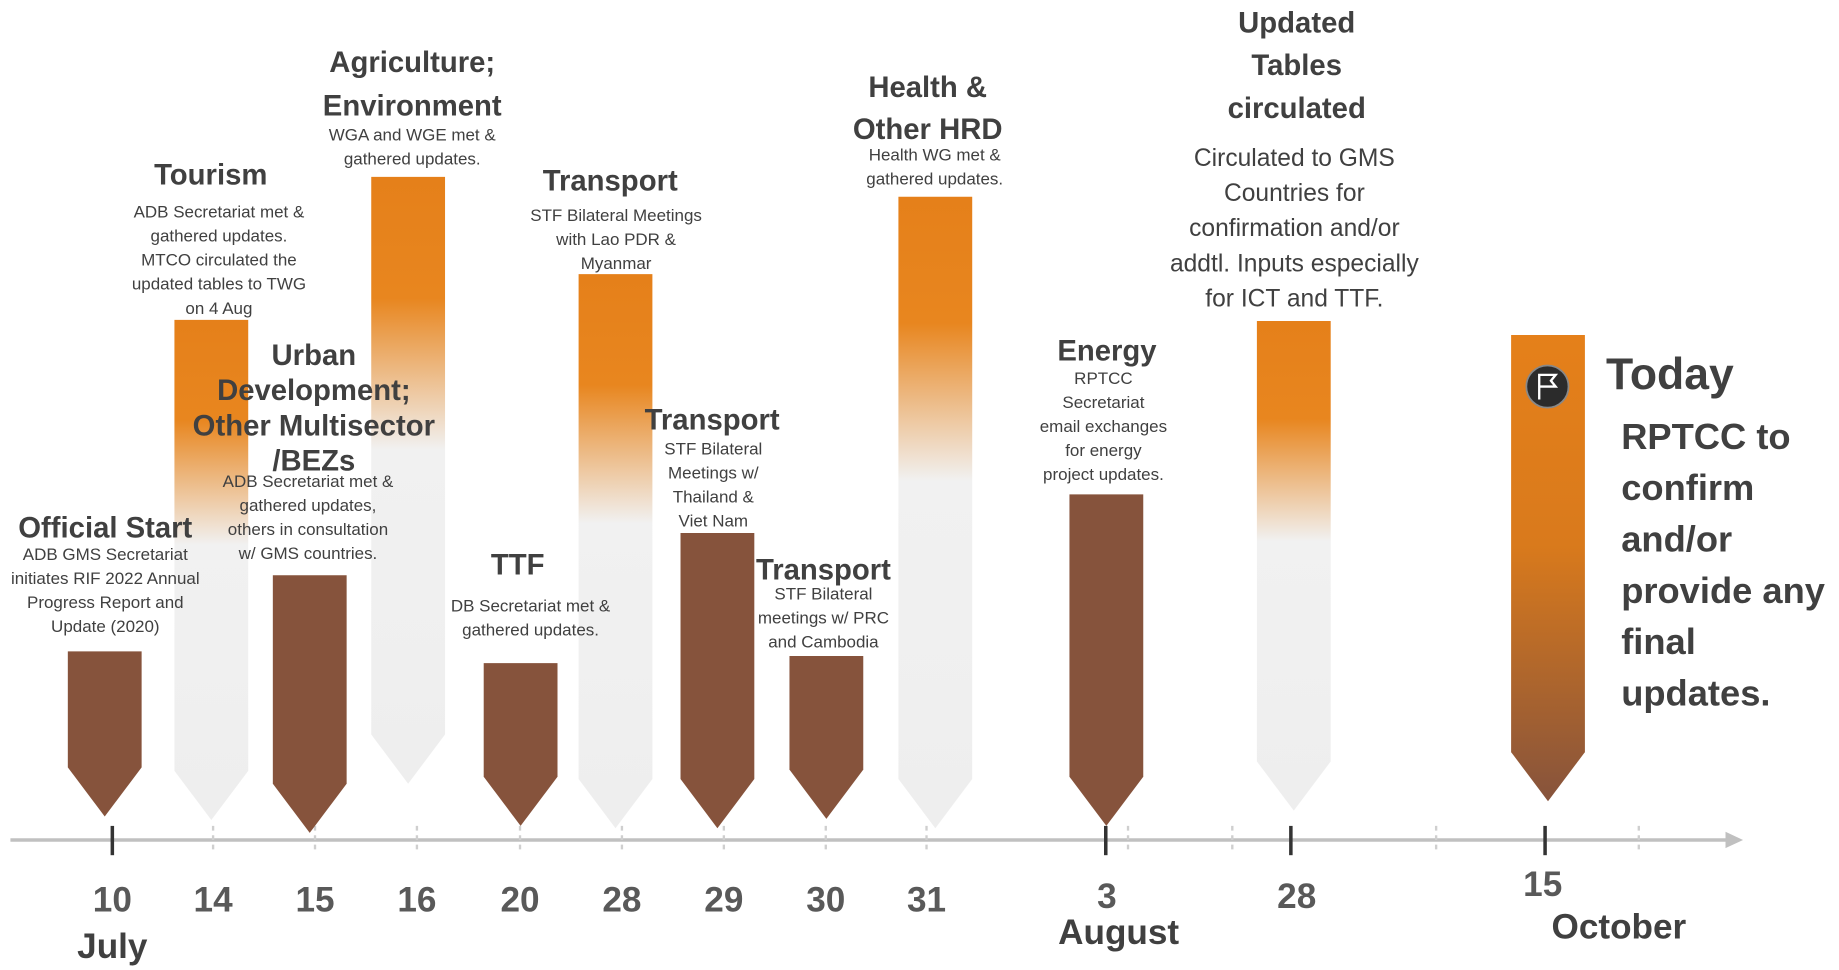 The height and width of the screenshot is (970, 1839). What do you see at coordinates (1107, 896) in the screenshot?
I see `day-label: 3` at bounding box center [1107, 896].